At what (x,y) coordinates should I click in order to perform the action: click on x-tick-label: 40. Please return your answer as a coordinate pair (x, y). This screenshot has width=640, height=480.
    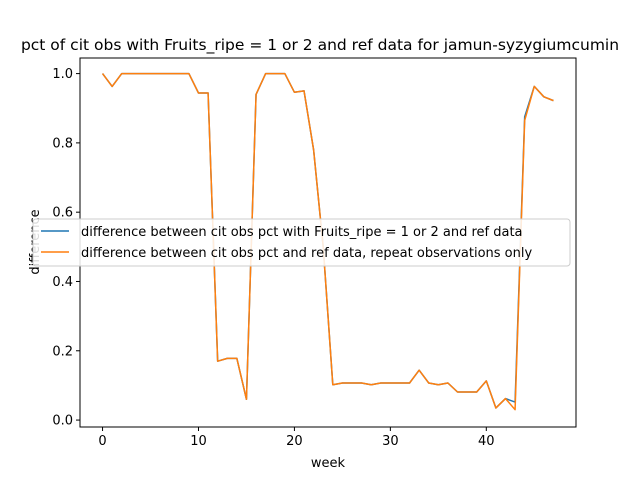
    Looking at the image, I should click on (486, 441).